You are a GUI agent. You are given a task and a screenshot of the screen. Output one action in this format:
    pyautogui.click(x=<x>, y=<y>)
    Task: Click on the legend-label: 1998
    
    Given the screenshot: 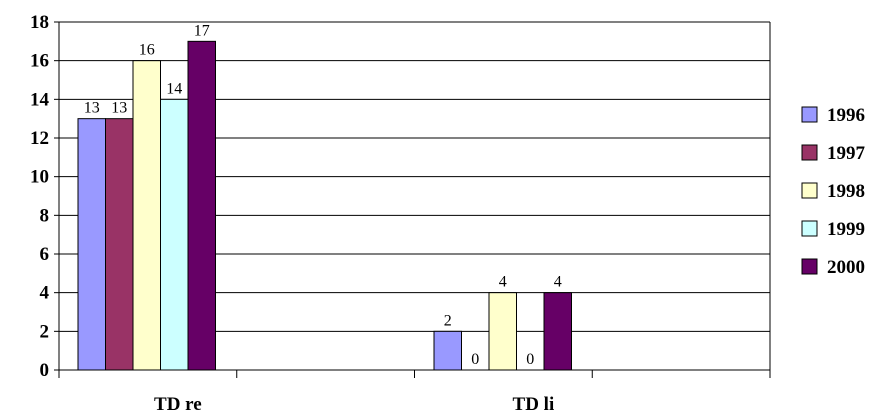 What is the action you would take?
    pyautogui.click(x=846, y=191)
    